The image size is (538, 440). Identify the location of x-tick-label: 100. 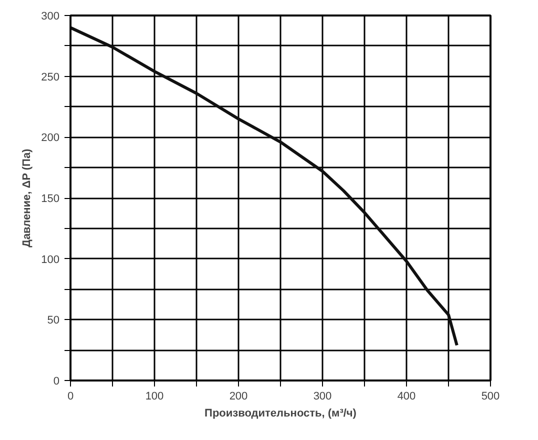
(154, 396).